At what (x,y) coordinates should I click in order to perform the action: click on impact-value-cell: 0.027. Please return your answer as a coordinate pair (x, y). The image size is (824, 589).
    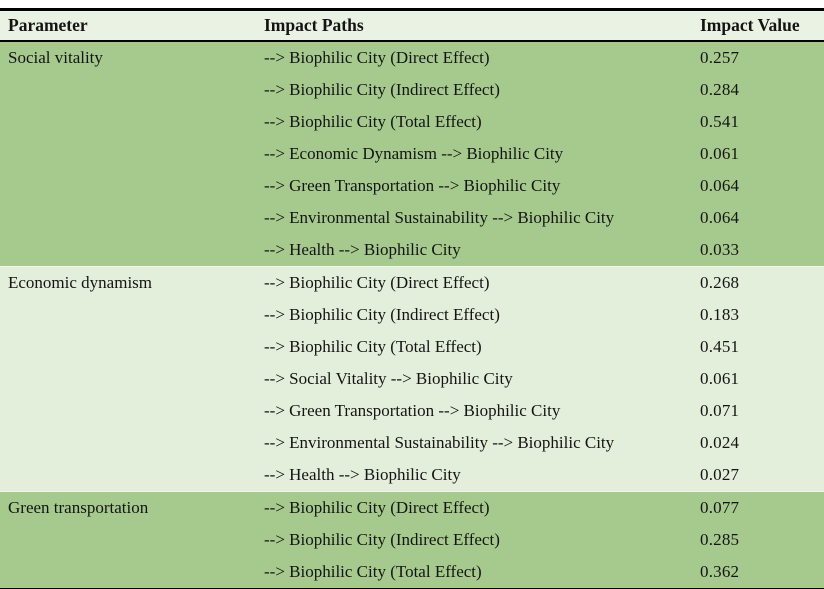
    Looking at the image, I should click on (720, 474).